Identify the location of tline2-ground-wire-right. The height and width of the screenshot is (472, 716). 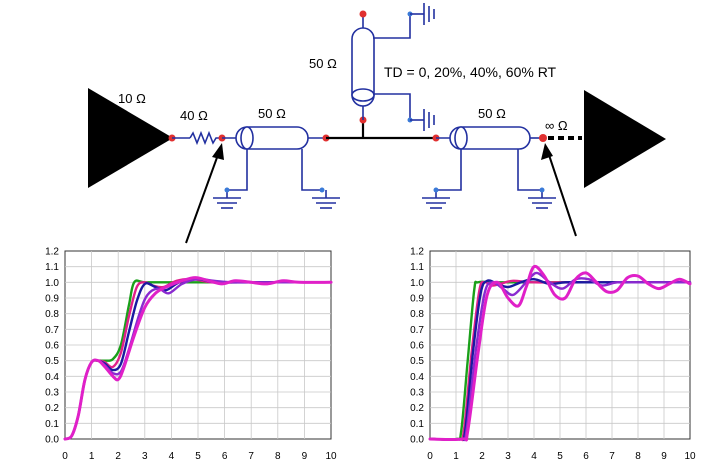
(529, 170).